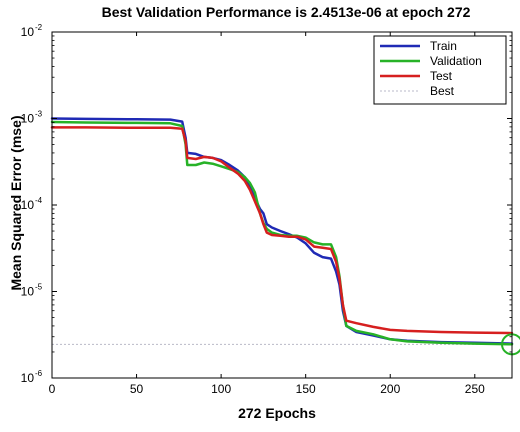  What do you see at coordinates (390, 389) in the screenshot?
I see `x-tick-label: 200` at bounding box center [390, 389].